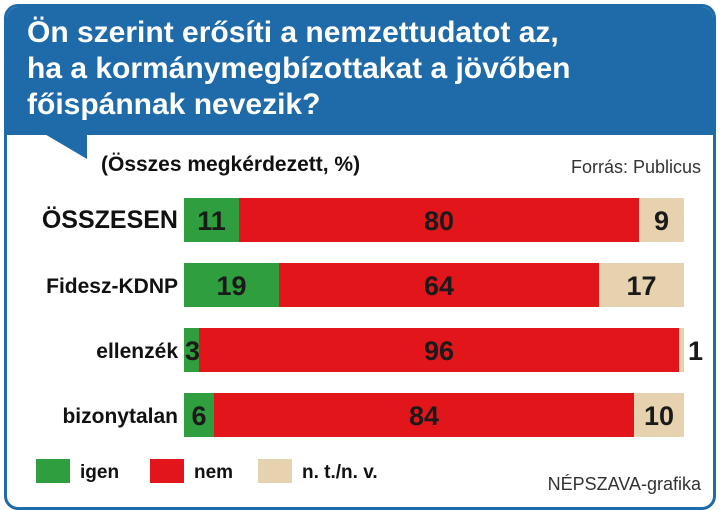 This screenshot has width=720, height=510. Describe the element at coordinates (213, 472) in the screenshot. I see `legend-label: nem` at that location.